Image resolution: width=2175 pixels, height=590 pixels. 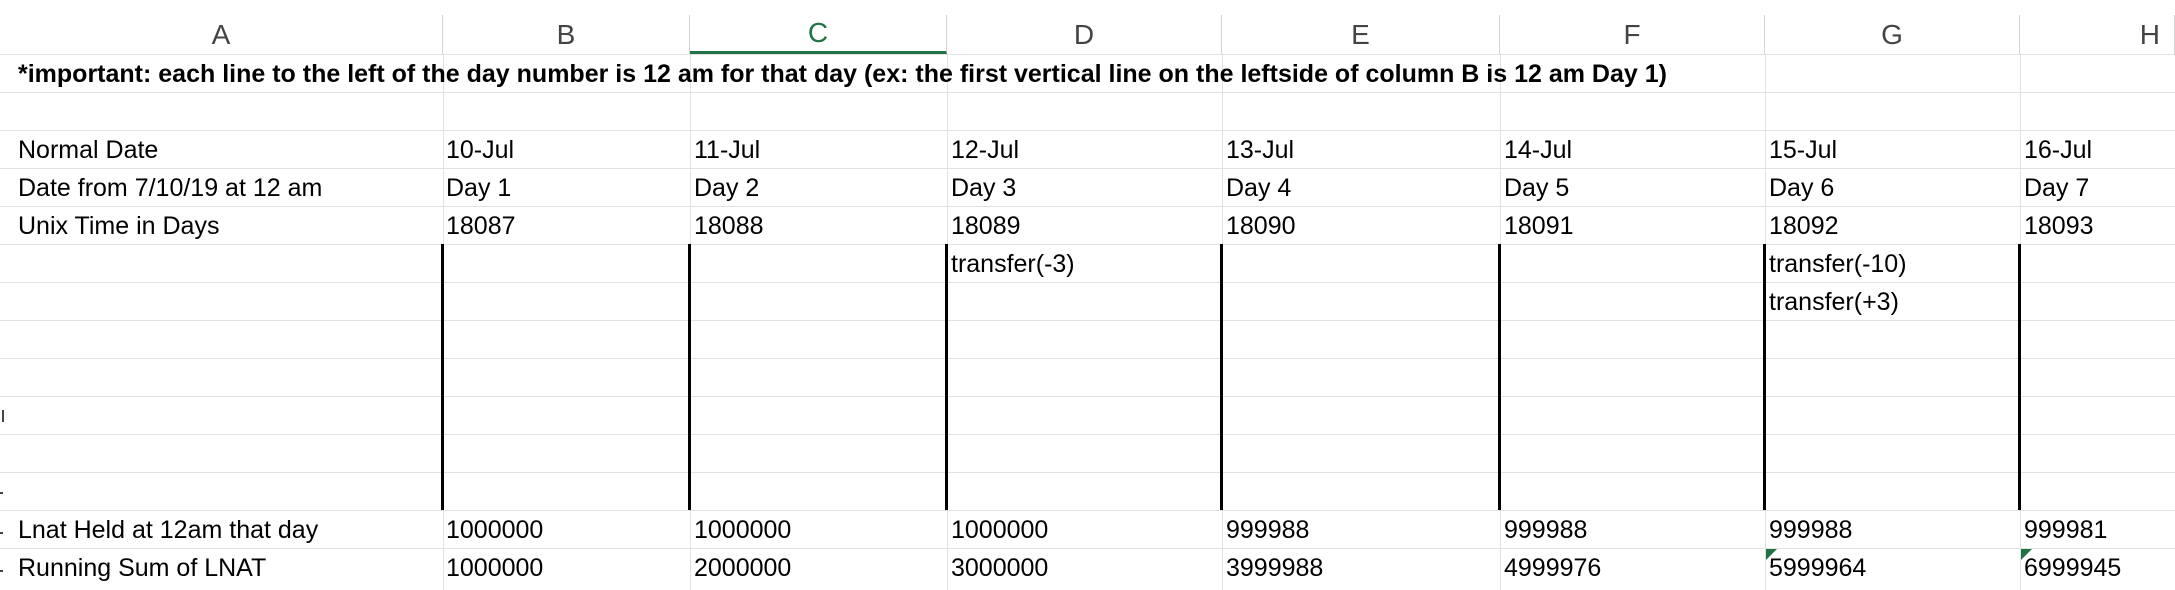 What do you see at coordinates (1803, 150) in the screenshot?
I see `cell-normal-date-g: 15-Jul` at bounding box center [1803, 150].